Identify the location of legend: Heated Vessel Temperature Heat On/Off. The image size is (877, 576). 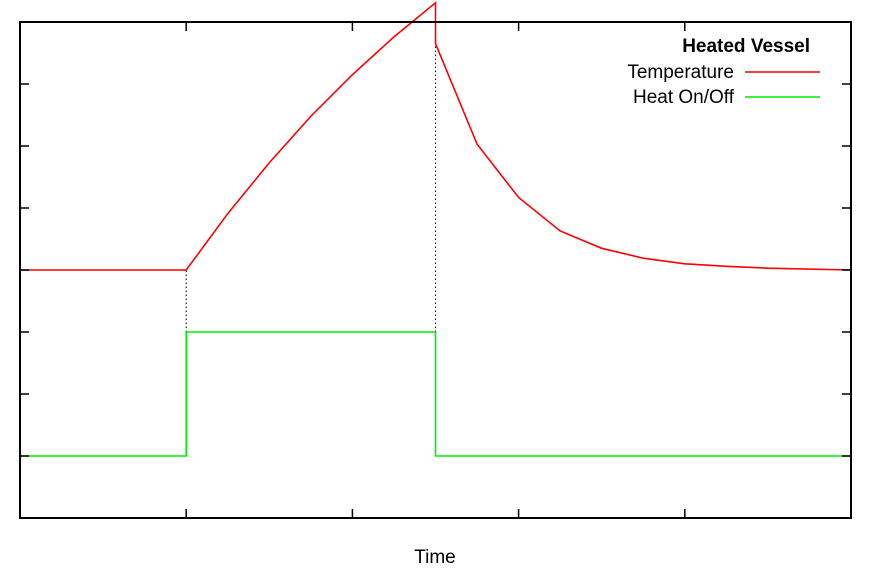
(723, 72).